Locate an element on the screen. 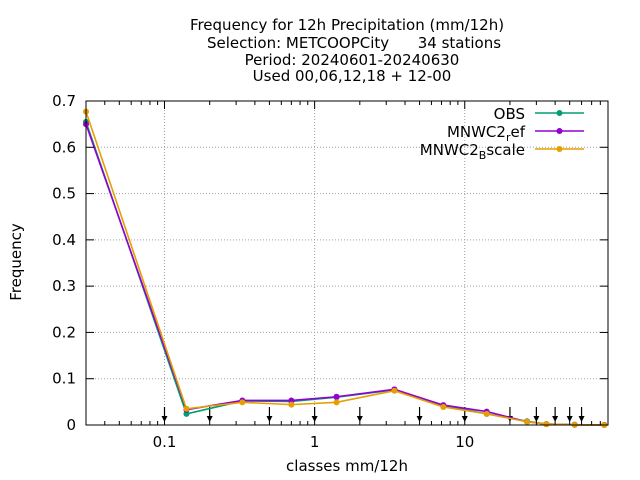  legend-label-mnwc2-ref: MNWC2ref is located at coordinates (486, 133).